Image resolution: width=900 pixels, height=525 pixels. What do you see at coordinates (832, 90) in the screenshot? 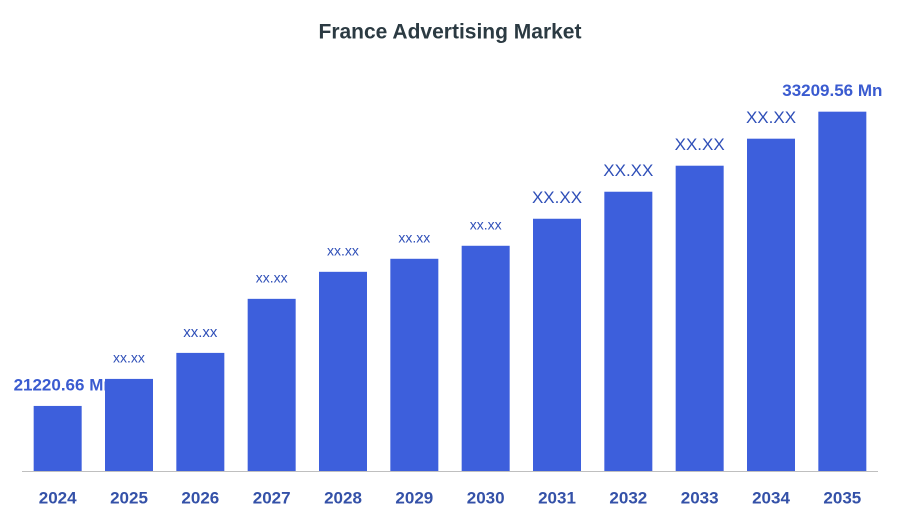
I see `value-label: 33209.56 Mn` at bounding box center [832, 90].